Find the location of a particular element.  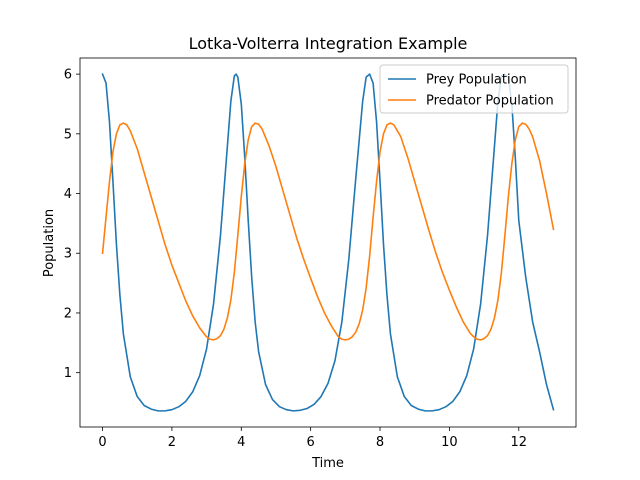

x-tick-label: 8 is located at coordinates (380, 442).